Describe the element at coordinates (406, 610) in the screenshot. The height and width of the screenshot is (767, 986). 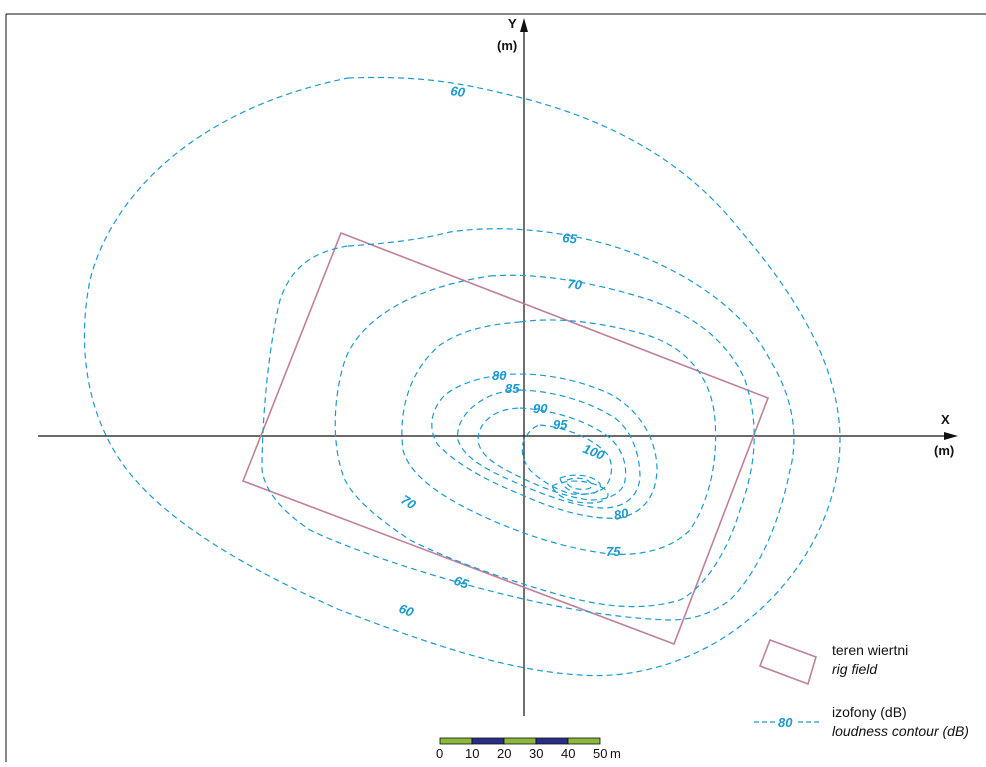
I see `contour-label-60-bottom: 60` at that location.